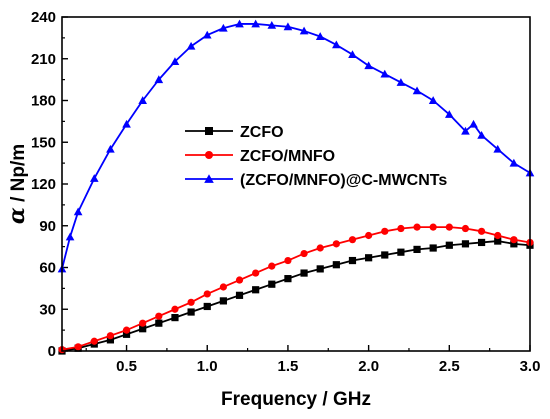  I want to click on x-axis-title: Frequency / GHz, so click(296, 399).